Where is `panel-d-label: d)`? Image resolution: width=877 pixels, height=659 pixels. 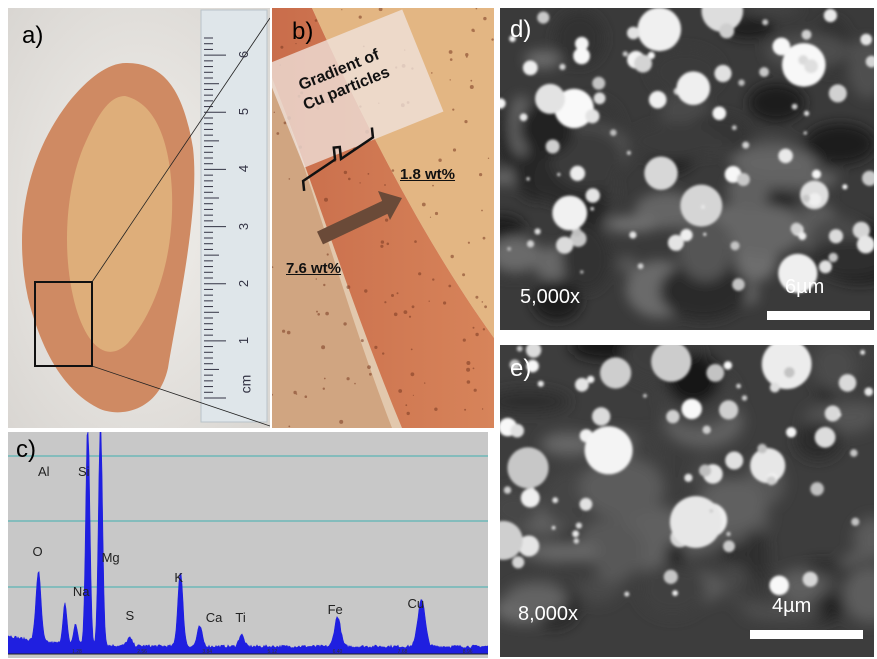 panel-d-label: d) is located at coordinates (521, 29).